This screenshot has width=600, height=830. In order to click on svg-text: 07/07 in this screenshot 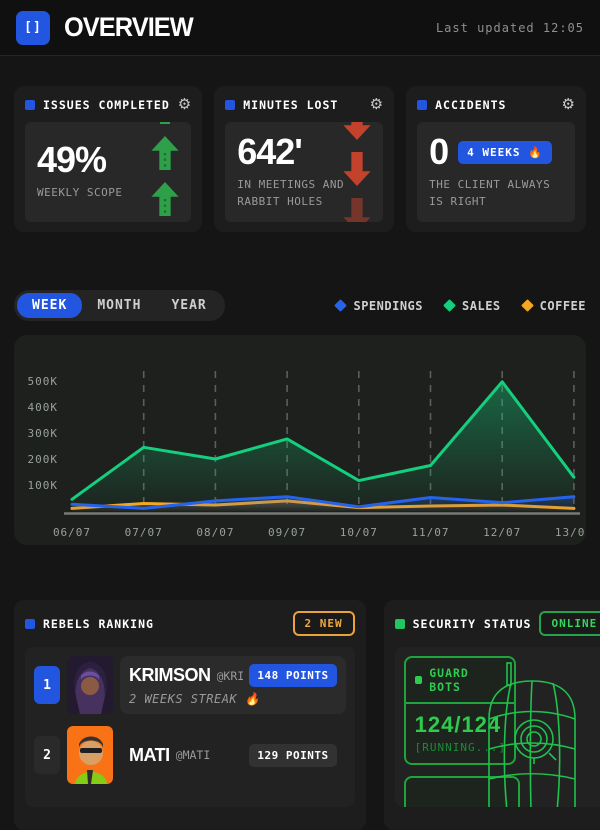, I will do `click(144, 532)`.